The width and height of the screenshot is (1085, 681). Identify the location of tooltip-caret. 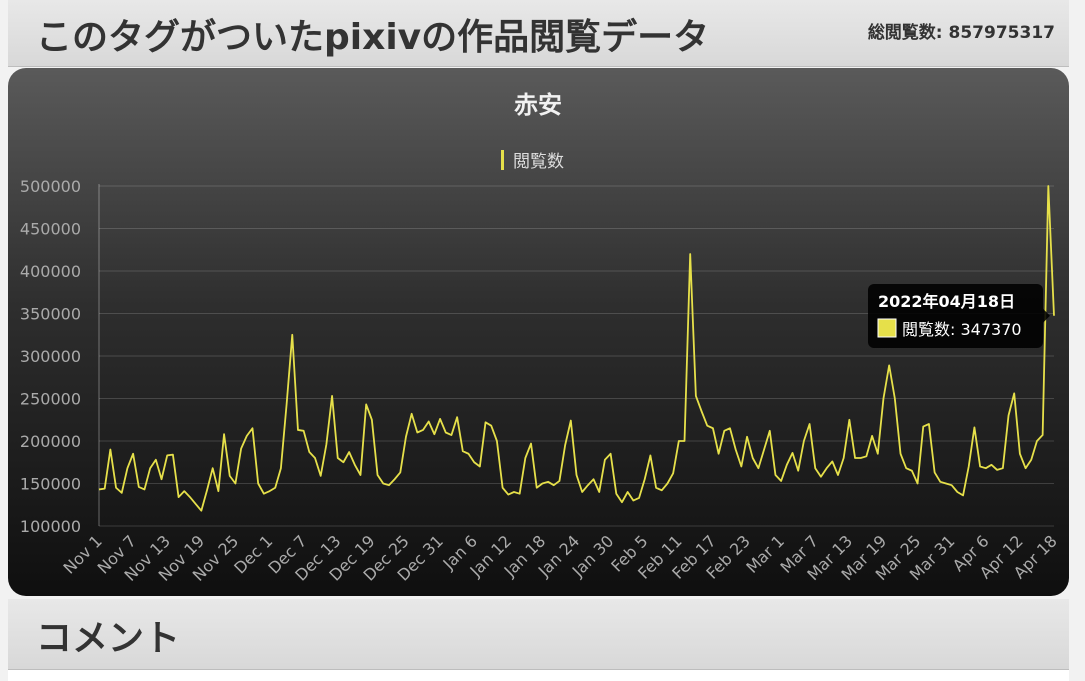
(1046, 315).